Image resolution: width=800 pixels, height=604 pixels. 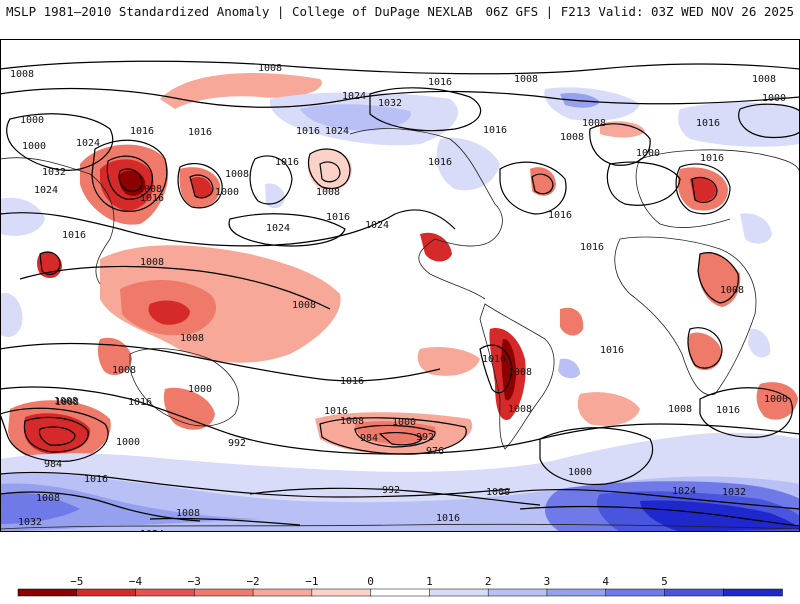 What do you see at coordinates (664, 581) in the screenshot?
I see `colorbar-tick-label: 5` at bounding box center [664, 581].